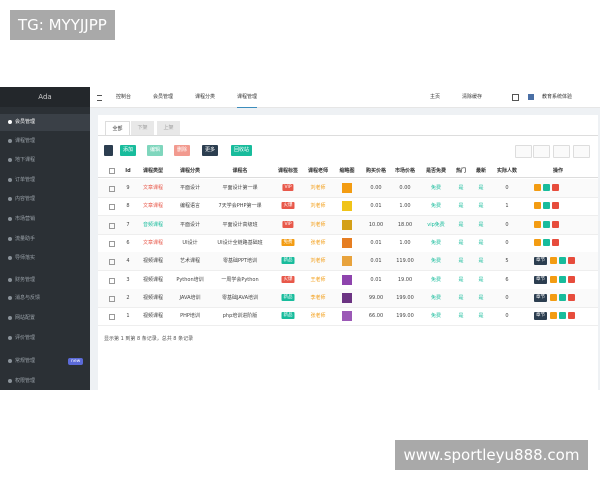 The height and width of the screenshot is (480, 600). What do you see at coordinates (45, 141) in the screenshot?
I see `sidebar-item: 课程管理` at bounding box center [45, 141].